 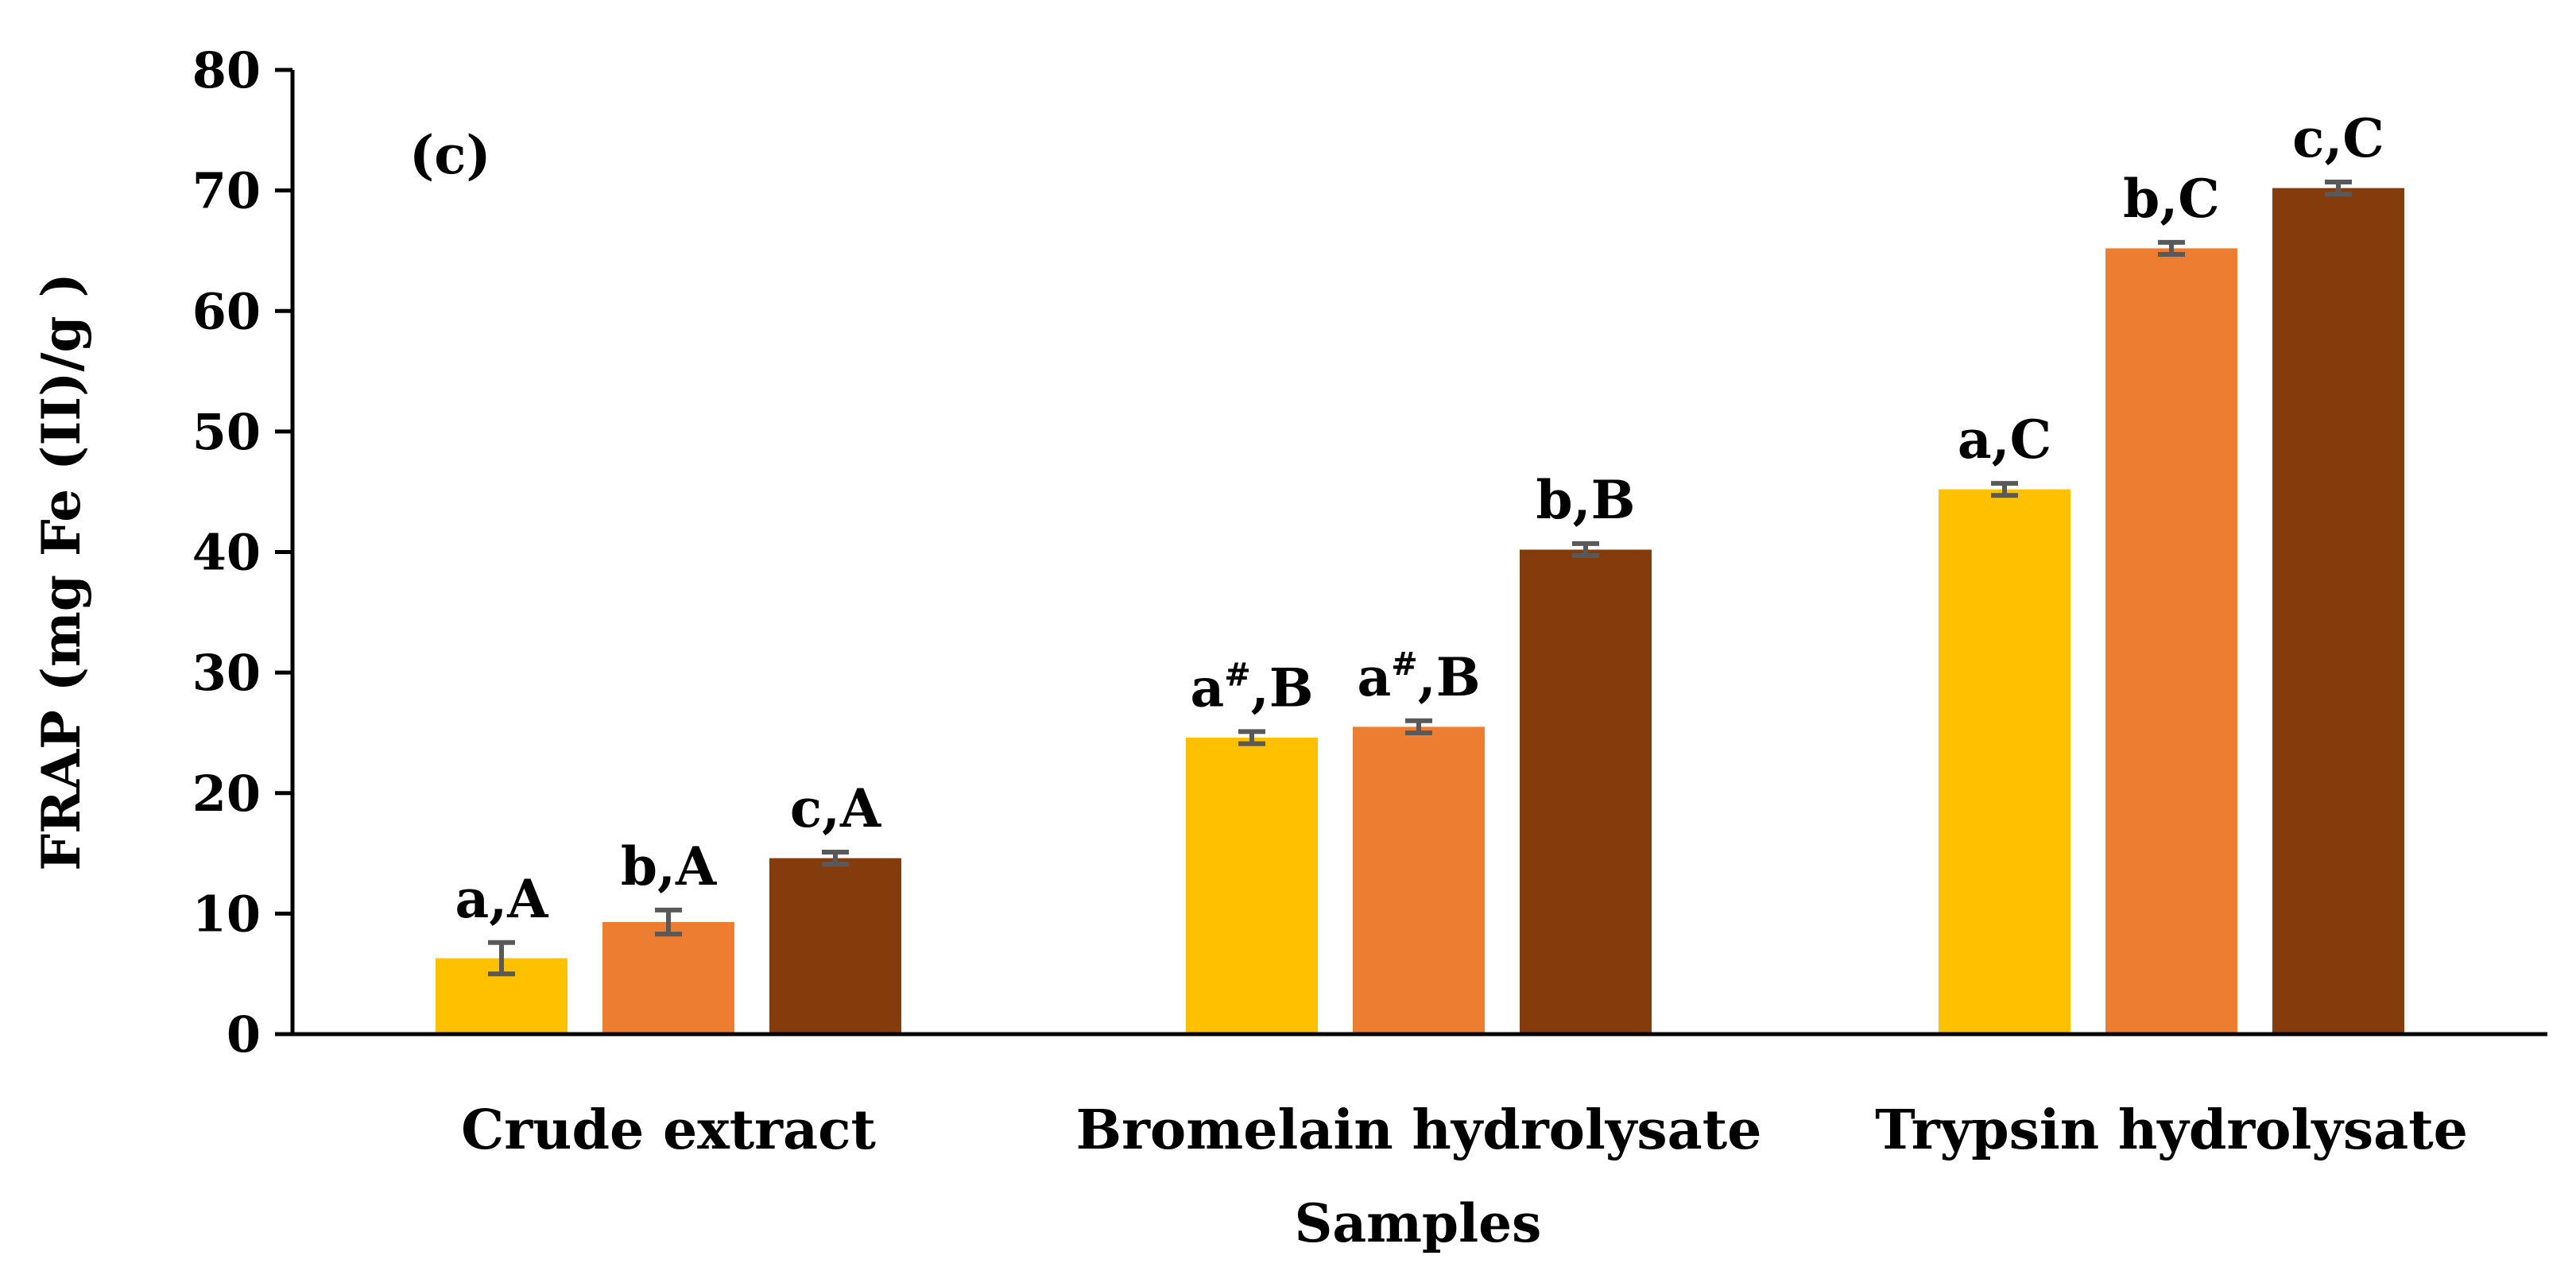 I want to click on y-ticks-group: 0 10 20 30 40 50 60 70 80, so click(x=242, y=552).